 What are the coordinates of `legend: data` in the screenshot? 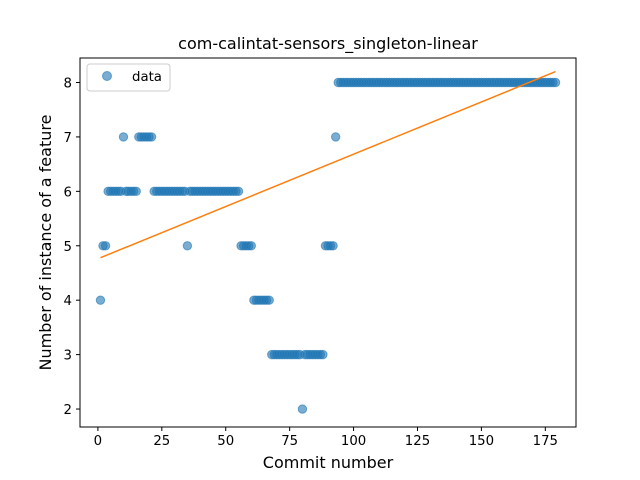 It's located at (128, 77).